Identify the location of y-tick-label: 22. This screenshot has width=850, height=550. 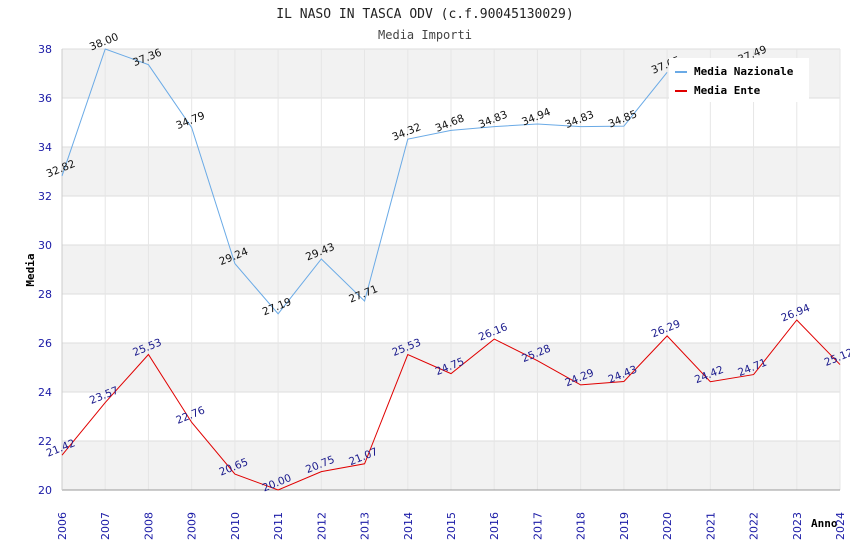
(45, 441).